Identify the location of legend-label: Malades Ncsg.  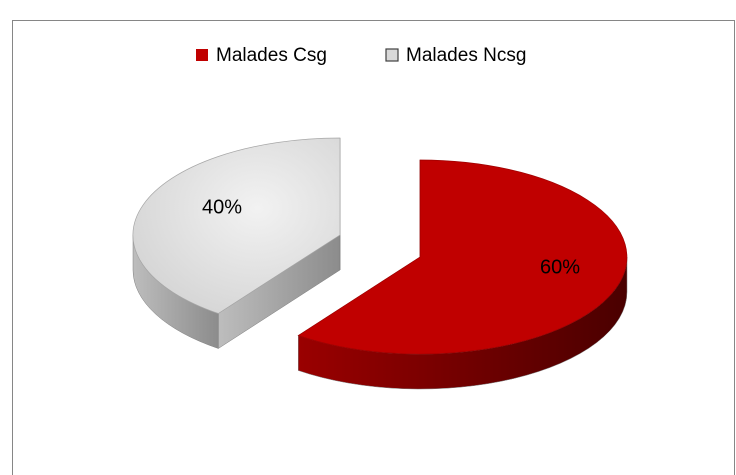
(466, 55).